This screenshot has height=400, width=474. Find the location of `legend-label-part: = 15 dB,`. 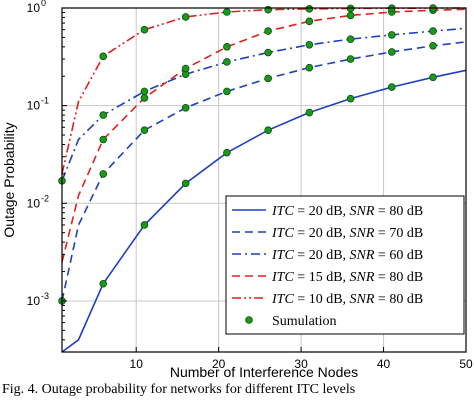

legend-label-part: = 15 dB, is located at coordinates (322, 277).